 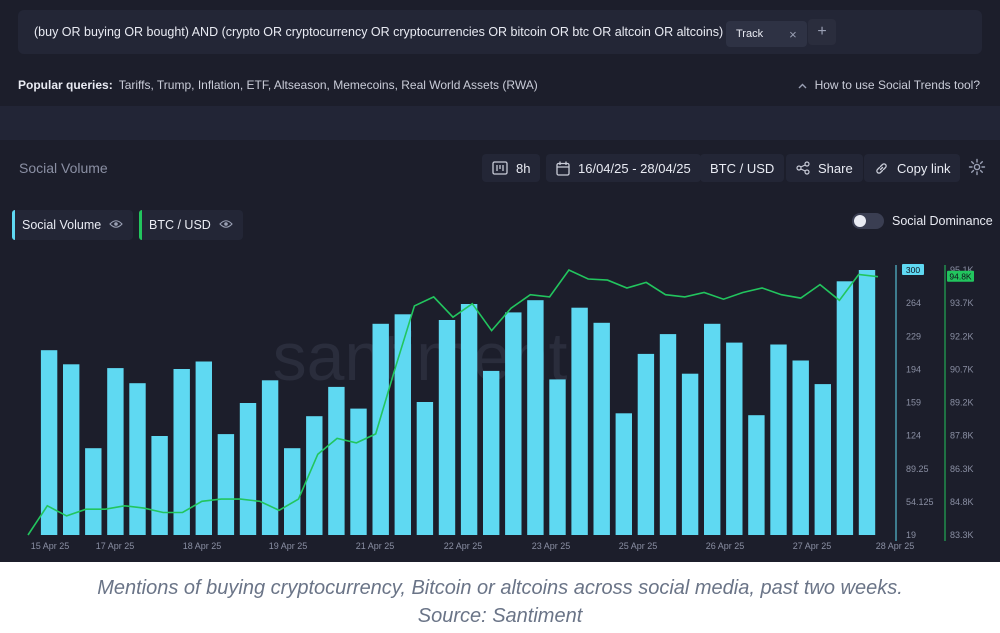 I want to click on interval-button: 8h, so click(x=511, y=168).